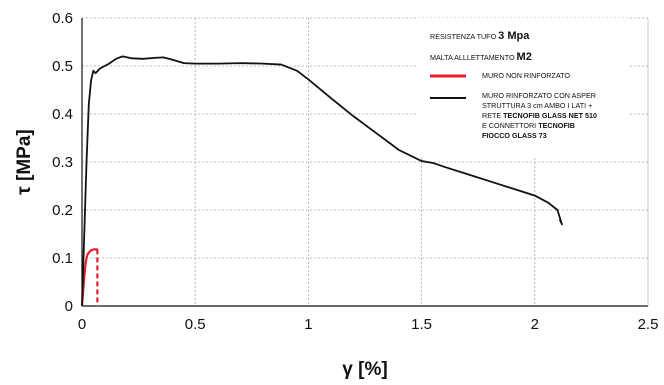  What do you see at coordinates (62, 258) in the screenshot?
I see `y-tick-label: 0.1` at bounding box center [62, 258].